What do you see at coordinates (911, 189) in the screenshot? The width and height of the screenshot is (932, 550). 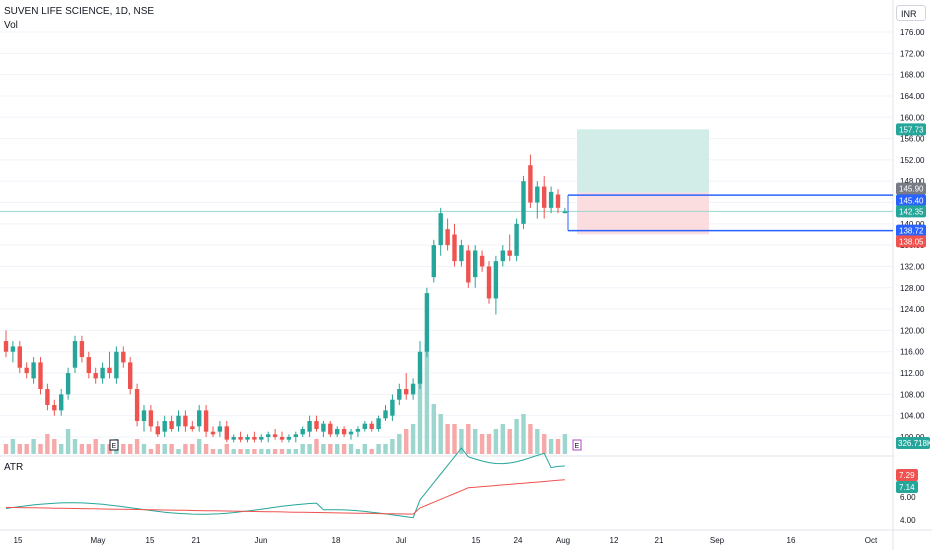 I see `price-tag-value: 145.90` at bounding box center [911, 189].